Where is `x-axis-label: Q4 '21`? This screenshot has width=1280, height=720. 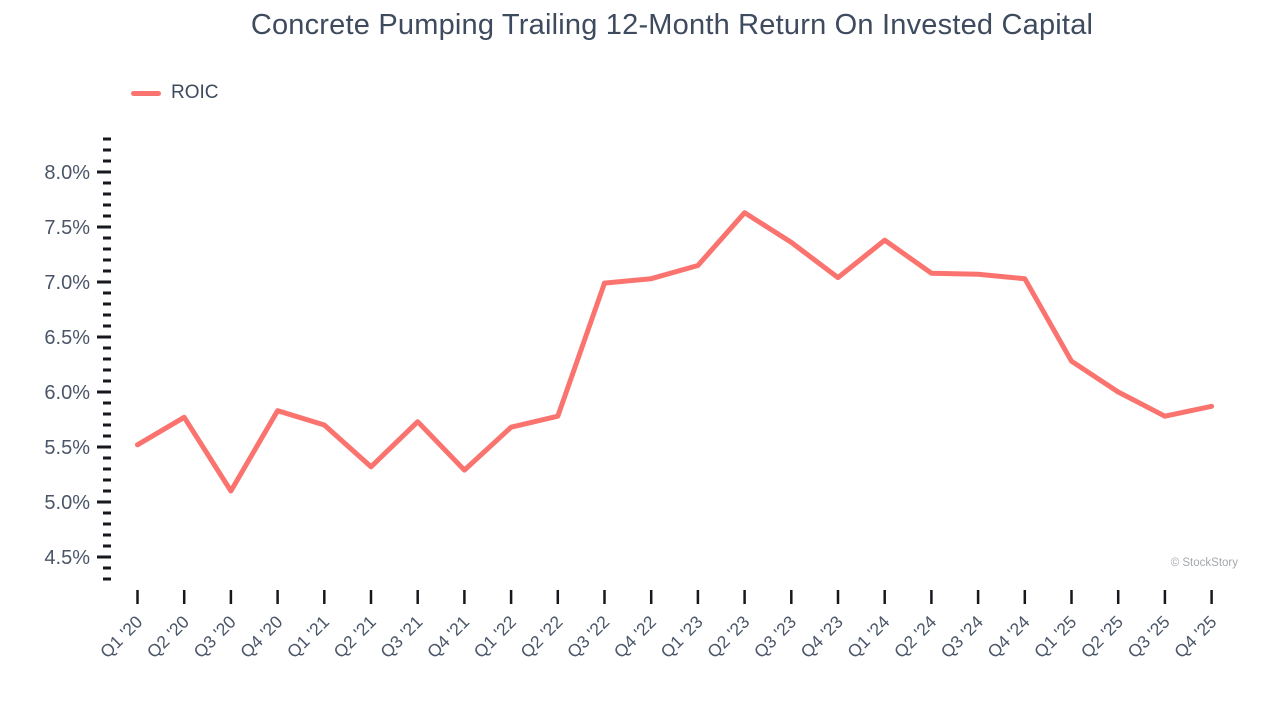
x-axis-label: Q4 '21 is located at coordinates (448, 637).